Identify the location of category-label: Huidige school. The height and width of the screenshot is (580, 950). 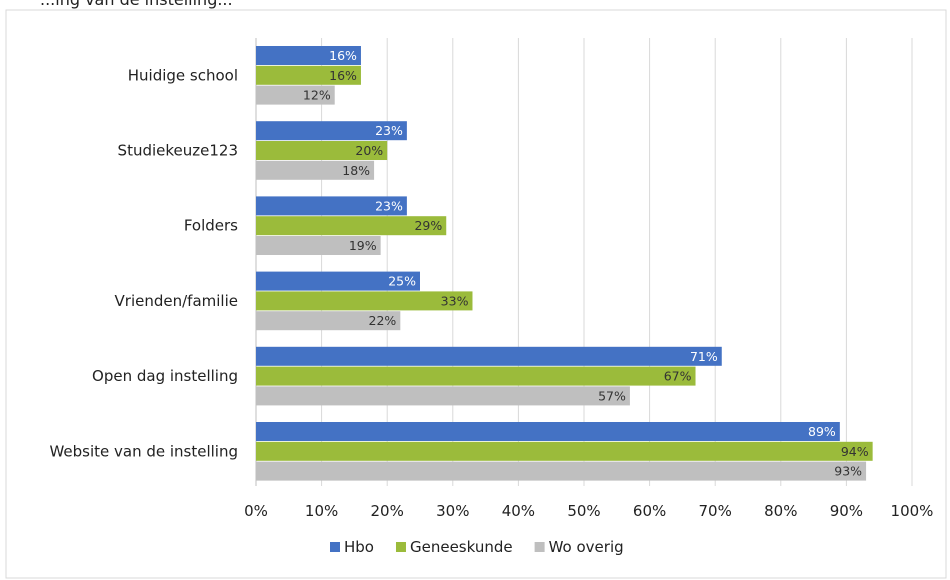
(183, 75).